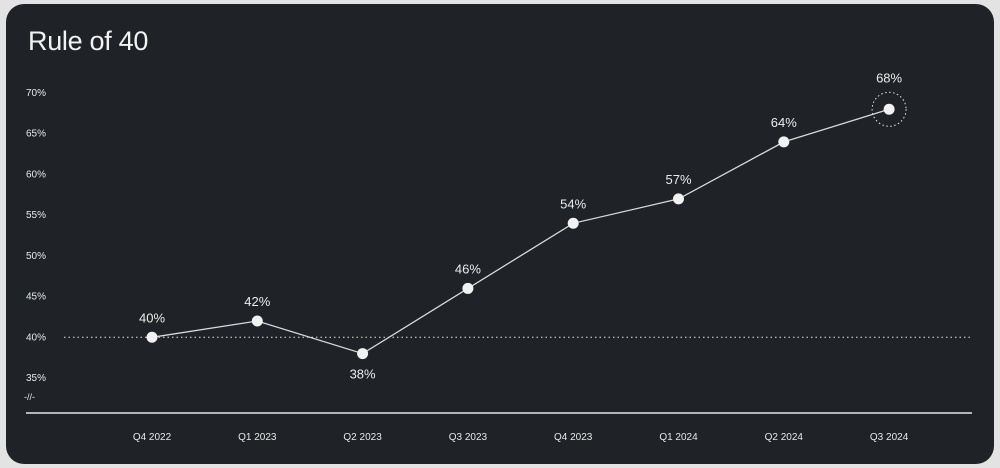  I want to click on y-tick-label: 60%, so click(36, 174).